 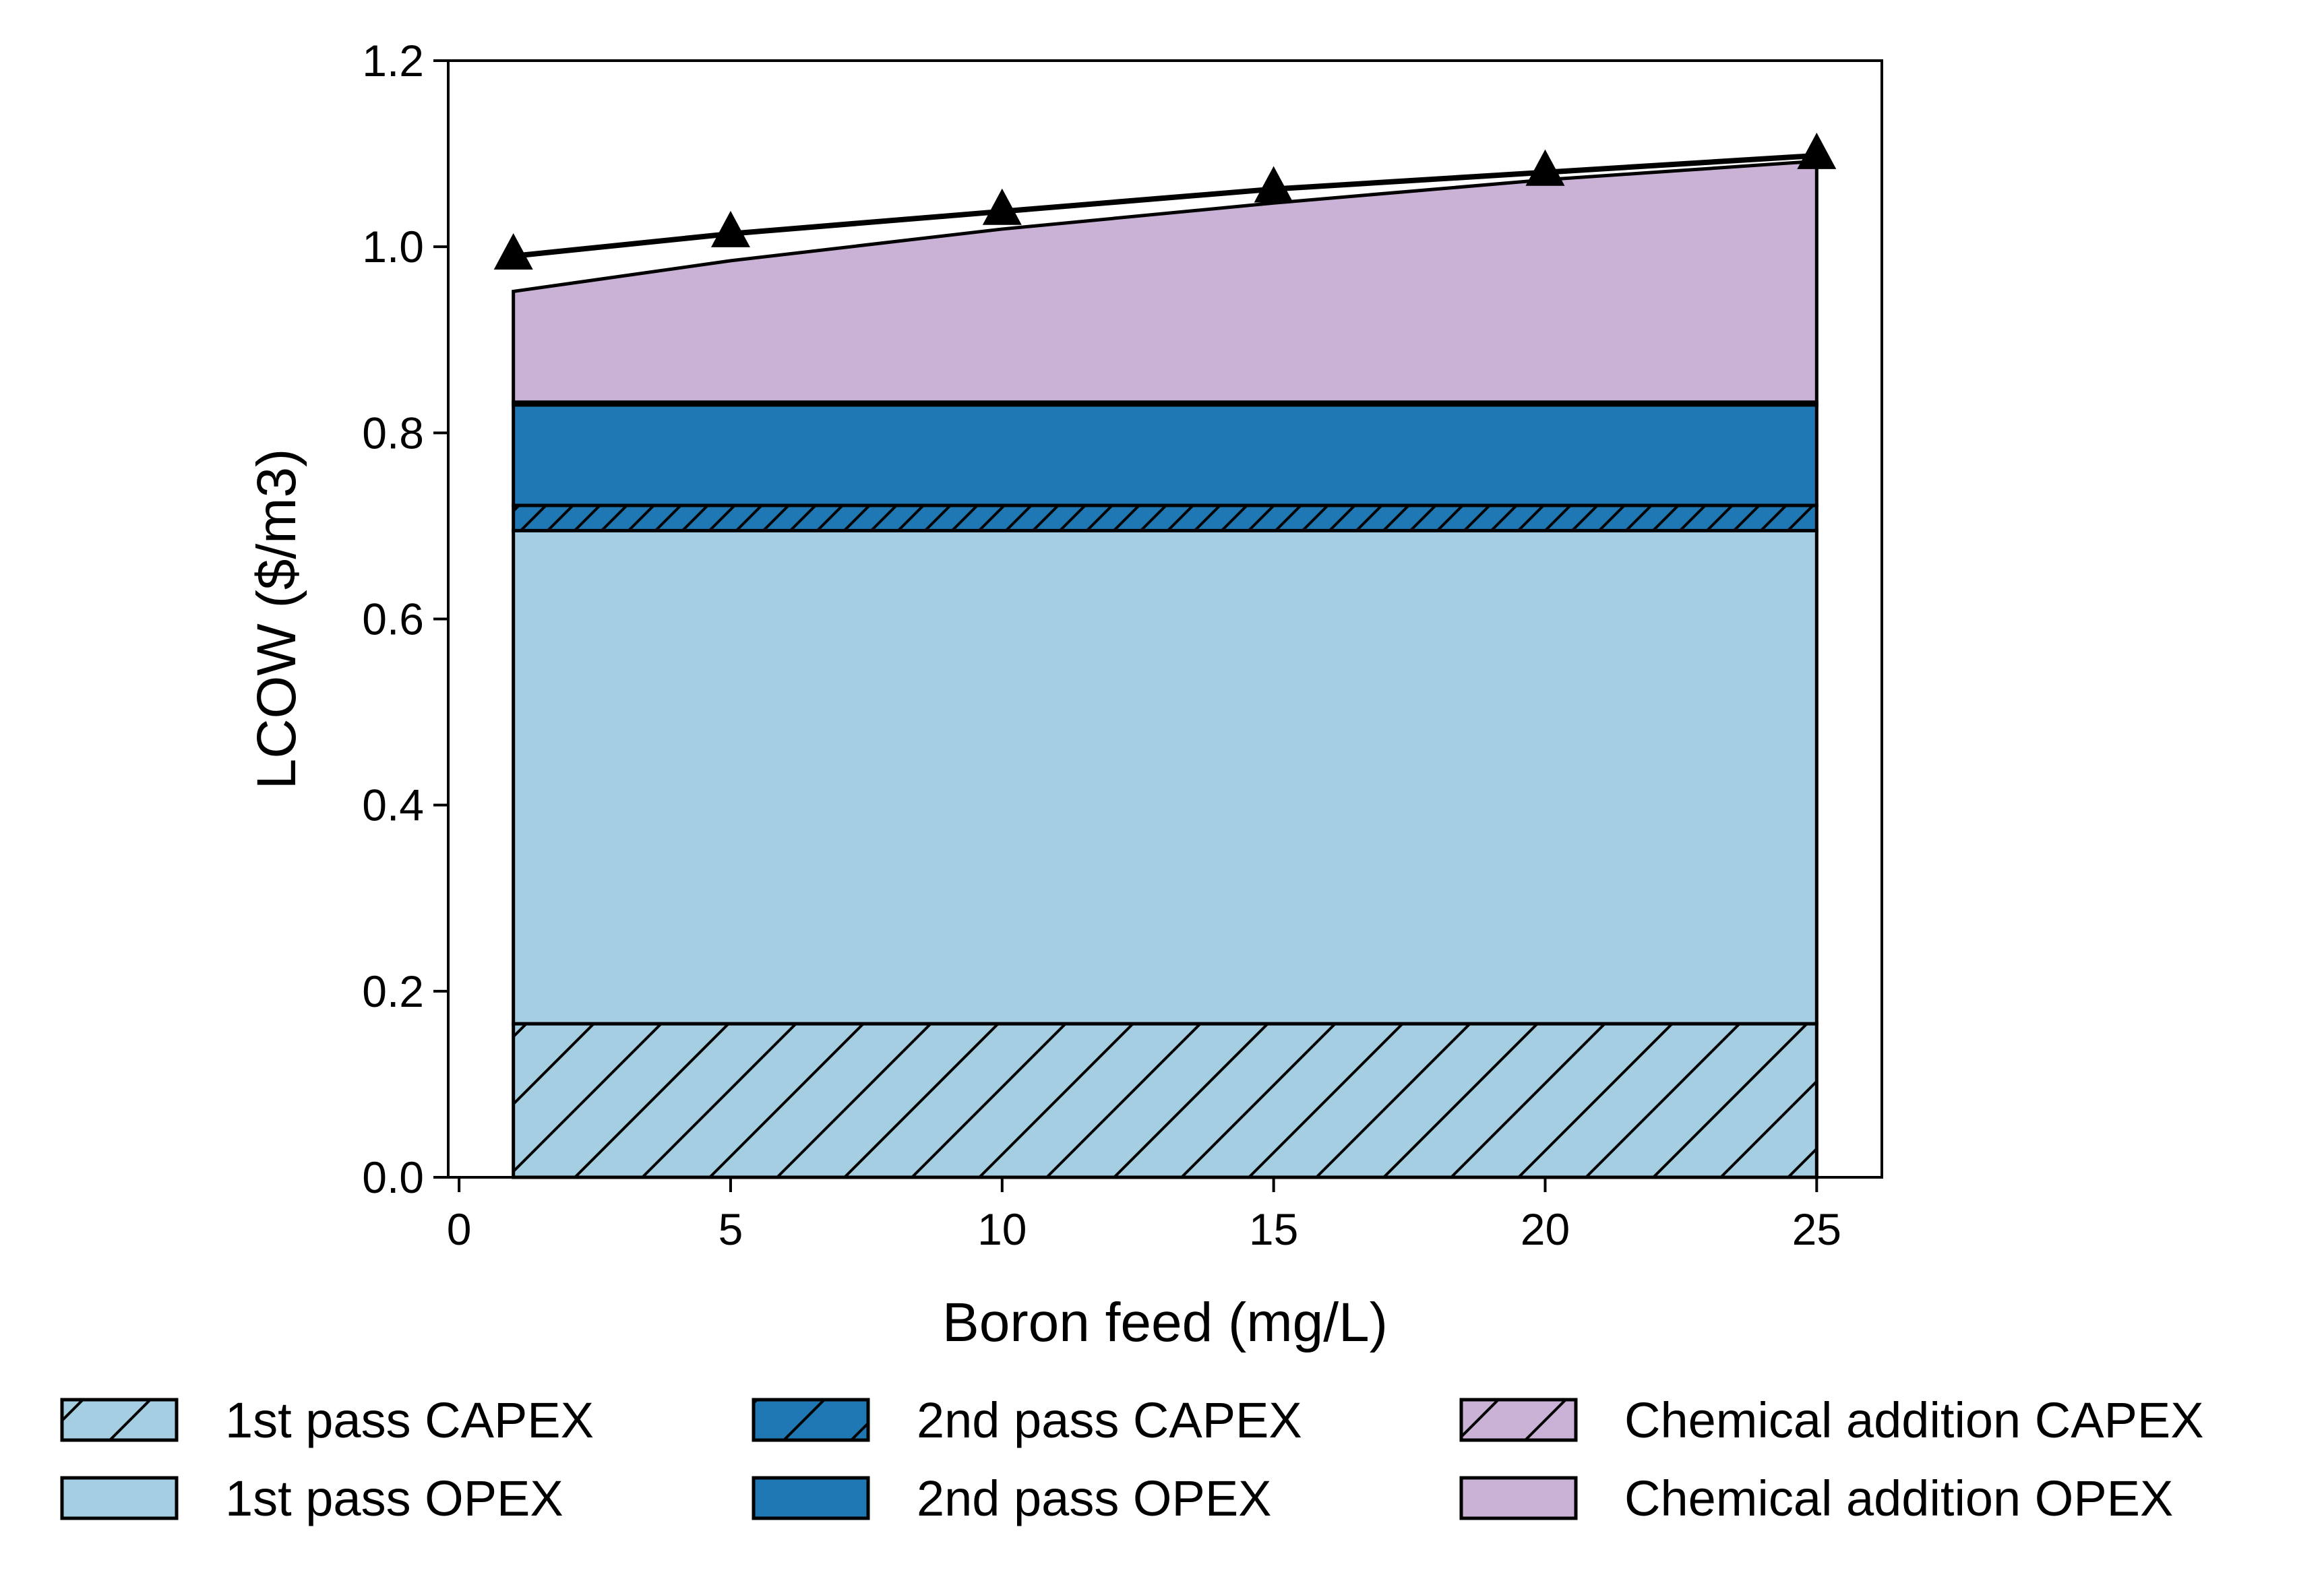 What do you see at coordinates (1165, 518) in the screenshot?
I see `area-hatch-2nd-pass-capex` at bounding box center [1165, 518].